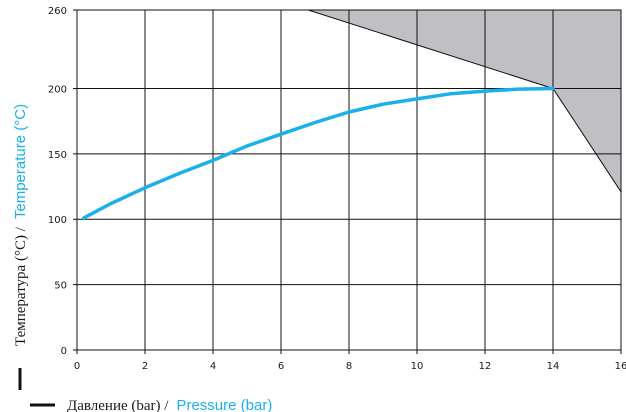  What do you see at coordinates (553, 366) in the screenshot?
I see `x-tick-label: 14` at bounding box center [553, 366].